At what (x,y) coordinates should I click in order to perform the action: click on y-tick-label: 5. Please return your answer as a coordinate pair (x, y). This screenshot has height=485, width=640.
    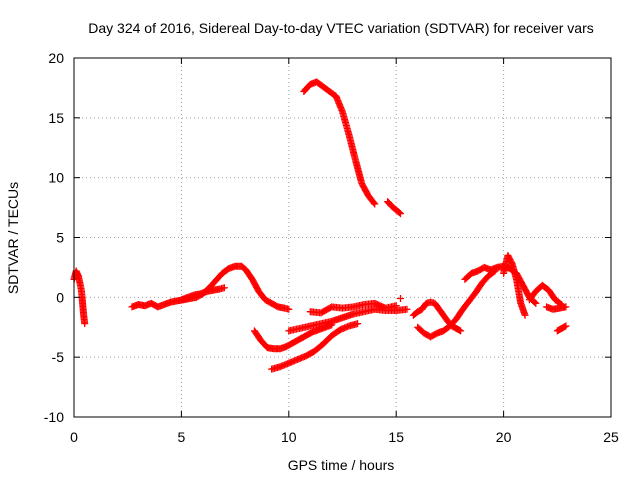
    Looking at the image, I should click on (60, 238).